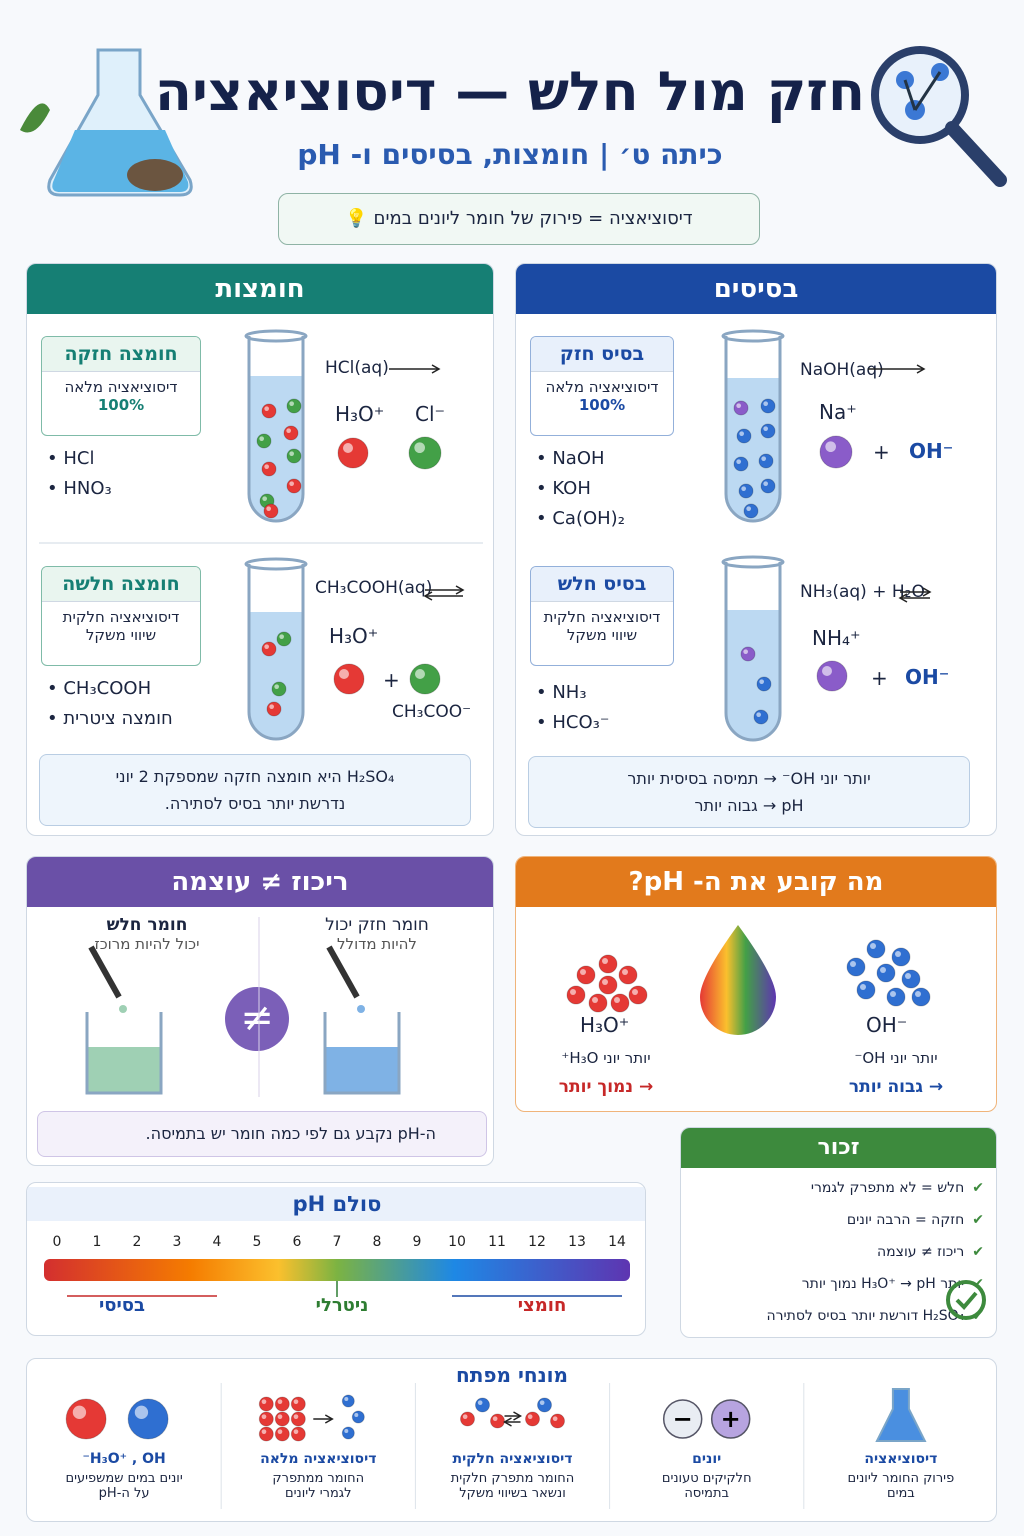 The image size is (1024, 1536). What do you see at coordinates (512, 1375) in the screenshot?
I see `key-terms-title: מונחי מפתח` at bounding box center [512, 1375].